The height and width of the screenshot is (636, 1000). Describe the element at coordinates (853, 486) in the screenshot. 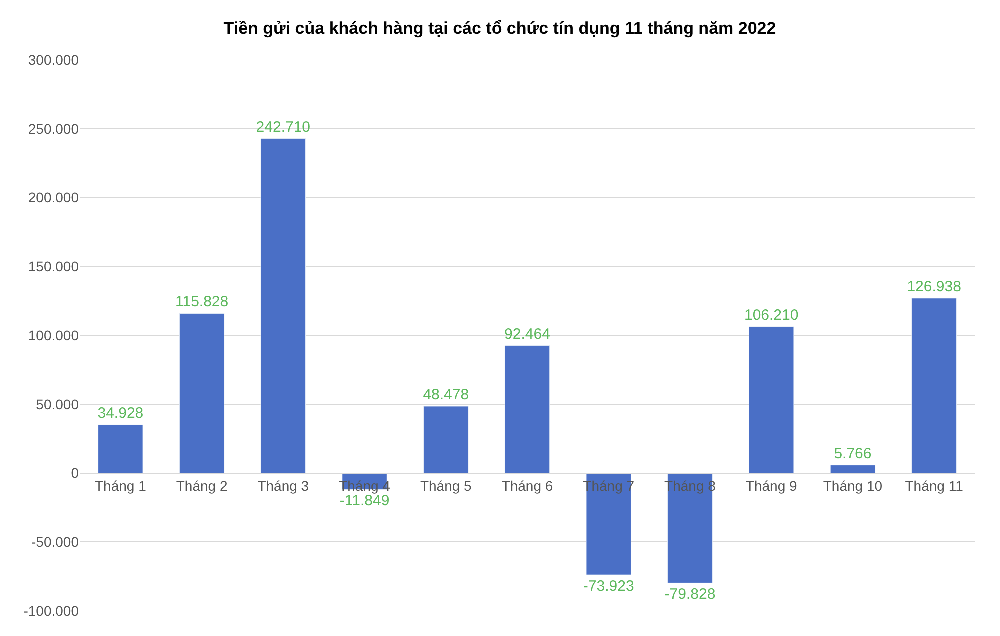

I see `x-tick-label: Tháng 10` at that location.